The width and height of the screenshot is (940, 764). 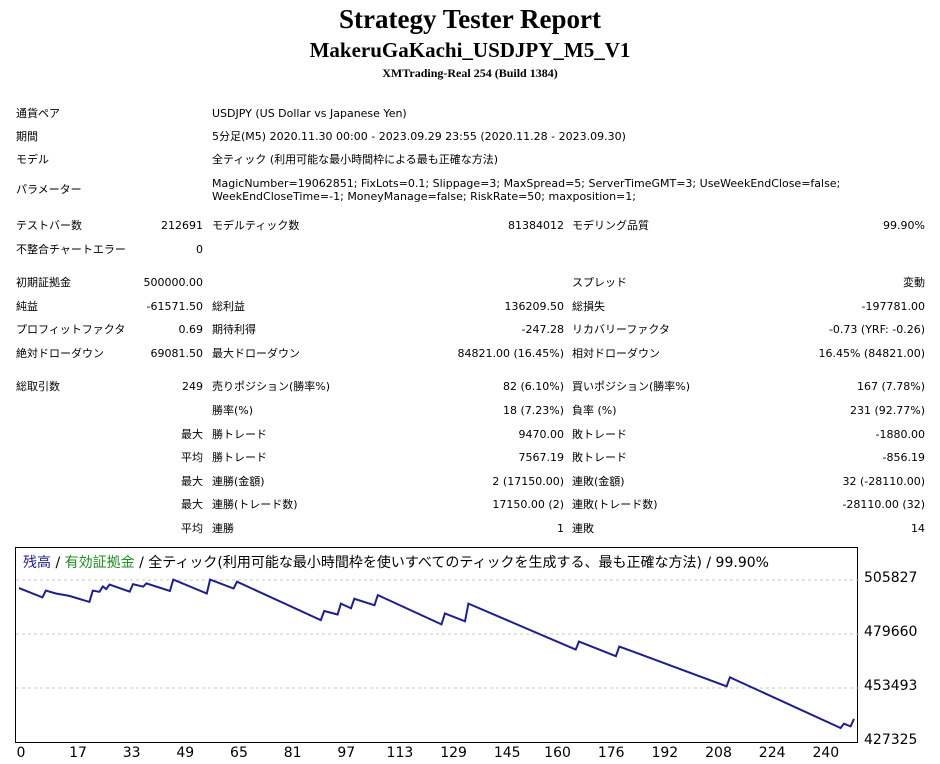 What do you see at coordinates (27, 306) in the screenshot?
I see `net-profit-label: 純益` at bounding box center [27, 306].